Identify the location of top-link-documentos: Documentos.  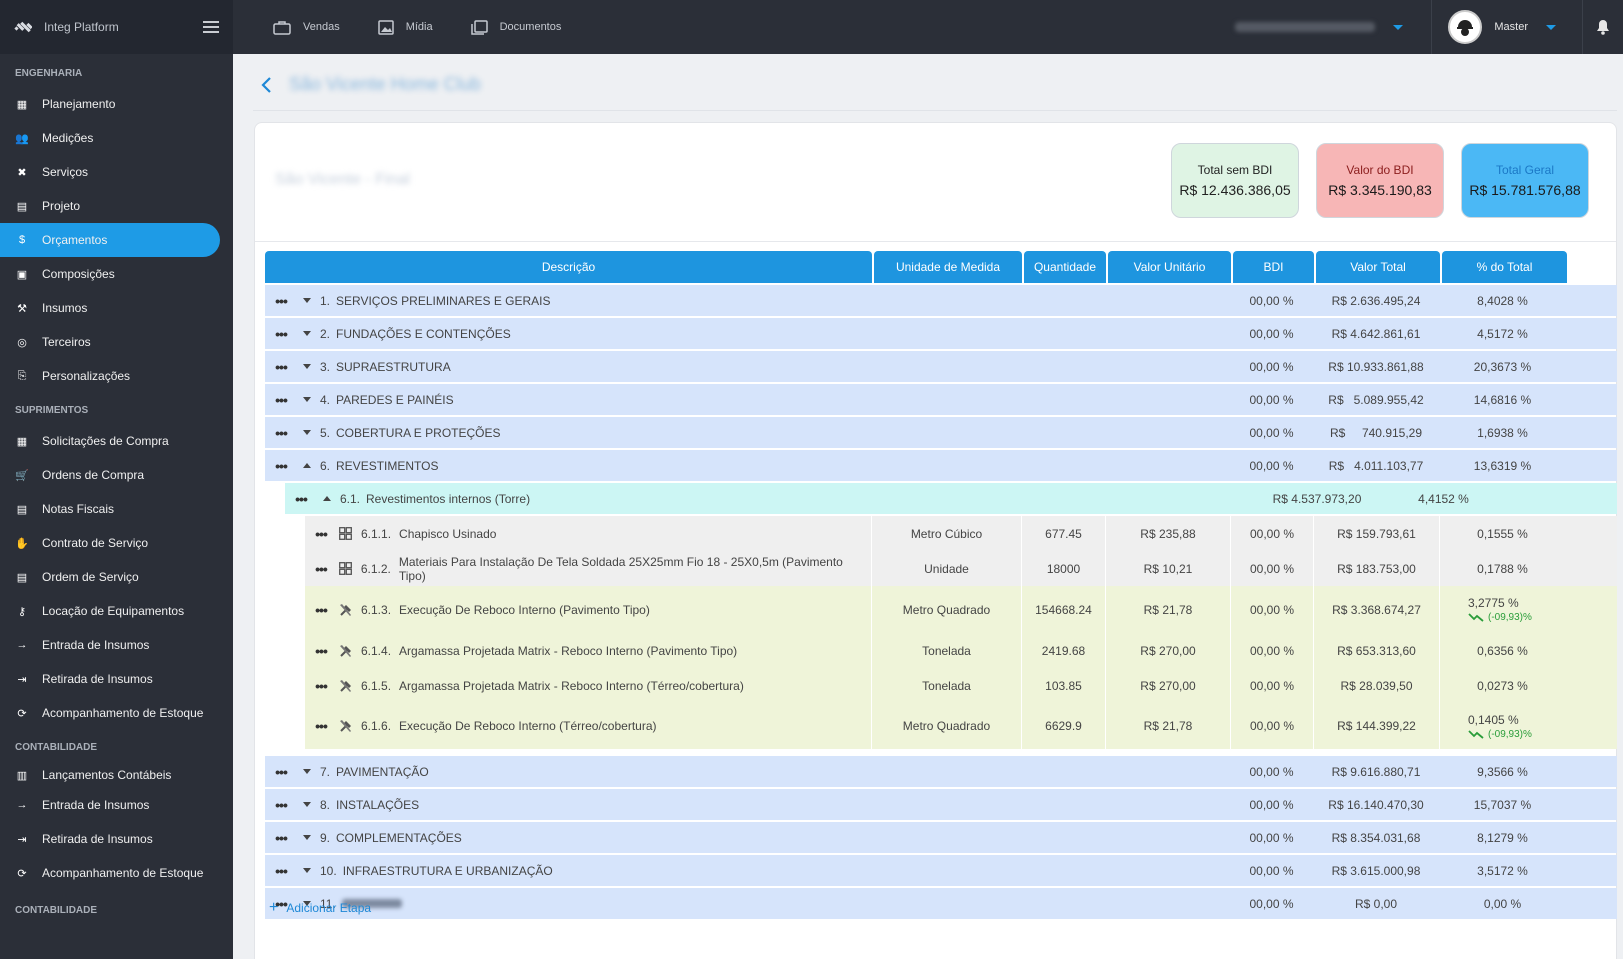
(516, 27).